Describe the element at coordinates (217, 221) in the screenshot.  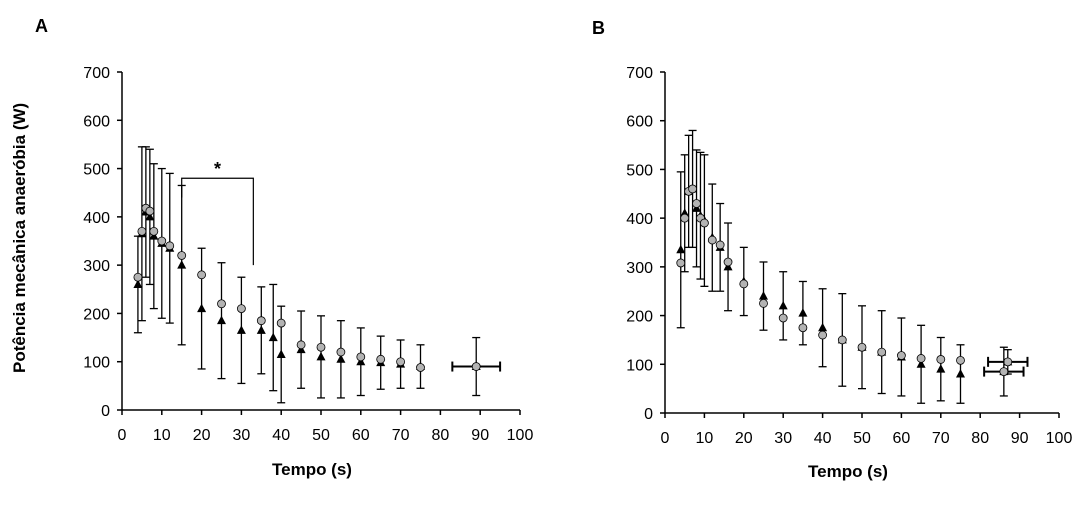
I see `significance-bracket` at that location.